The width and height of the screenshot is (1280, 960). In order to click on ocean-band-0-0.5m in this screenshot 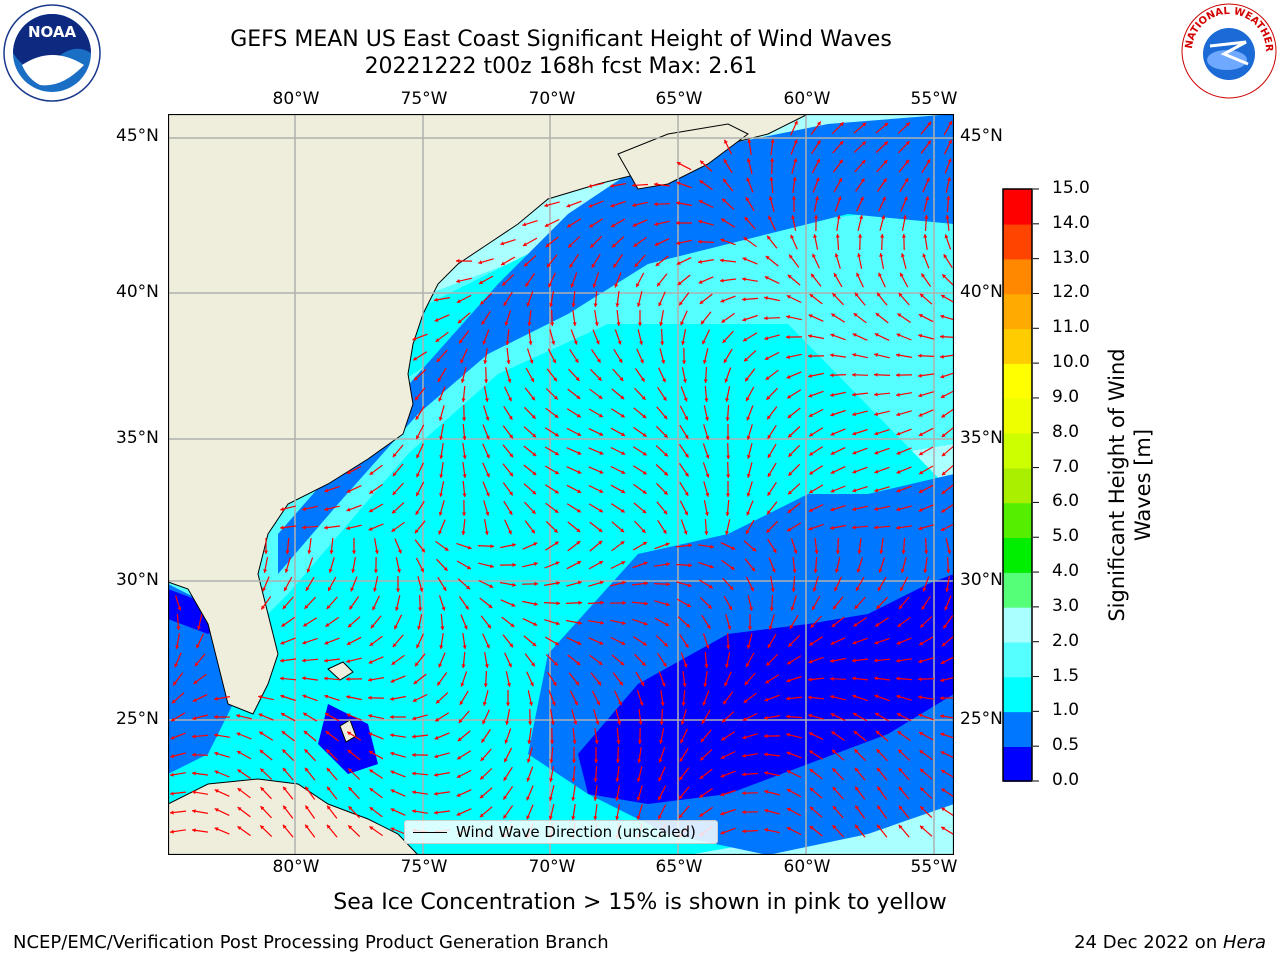, I will do `click(561, 689)`.